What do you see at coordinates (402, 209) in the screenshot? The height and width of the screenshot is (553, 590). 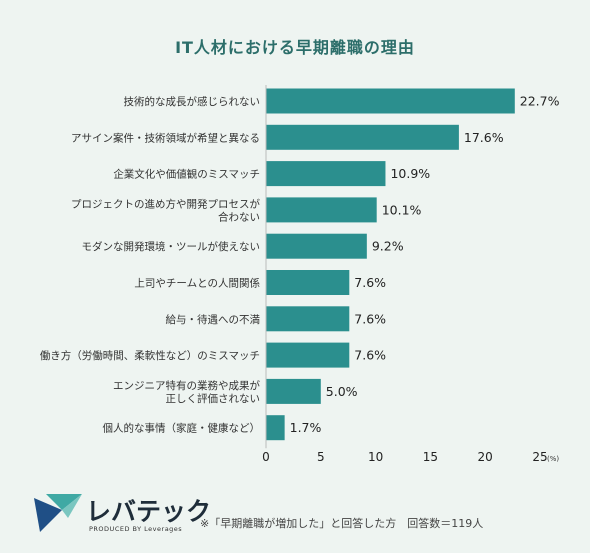 I see `value-label: 10.1%` at bounding box center [402, 209].